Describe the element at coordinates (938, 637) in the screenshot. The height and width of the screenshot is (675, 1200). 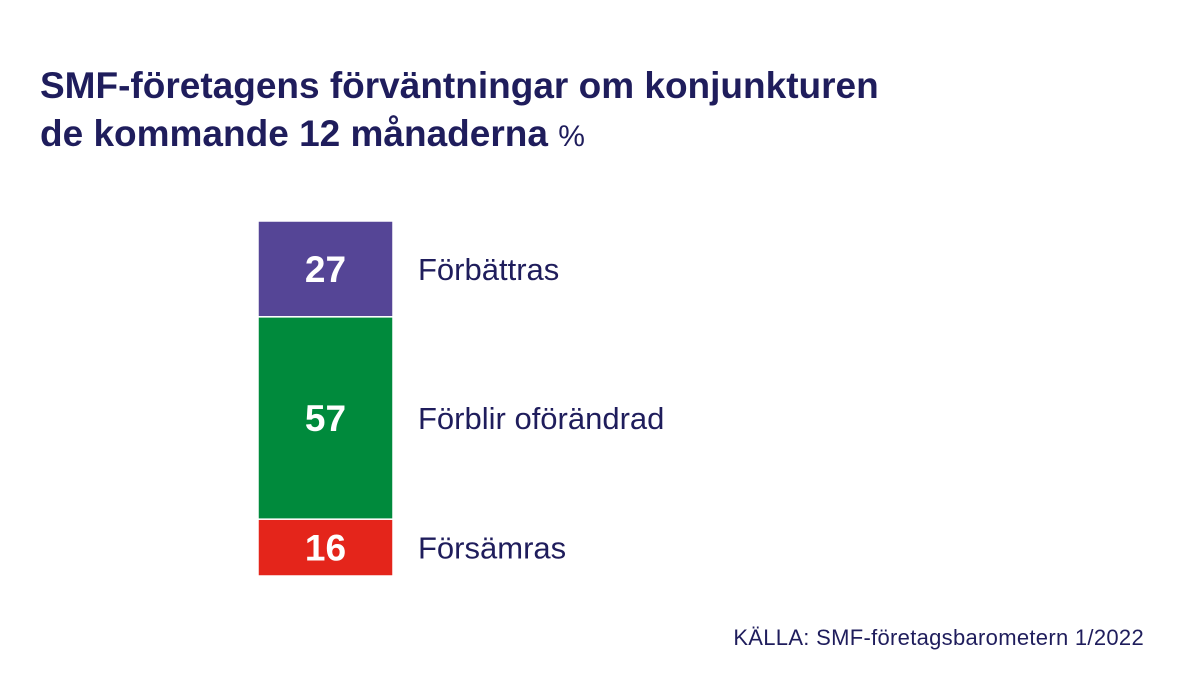
I see `source-note: KÄLLA: SMF-företagsbarometern 1/2022` at that location.